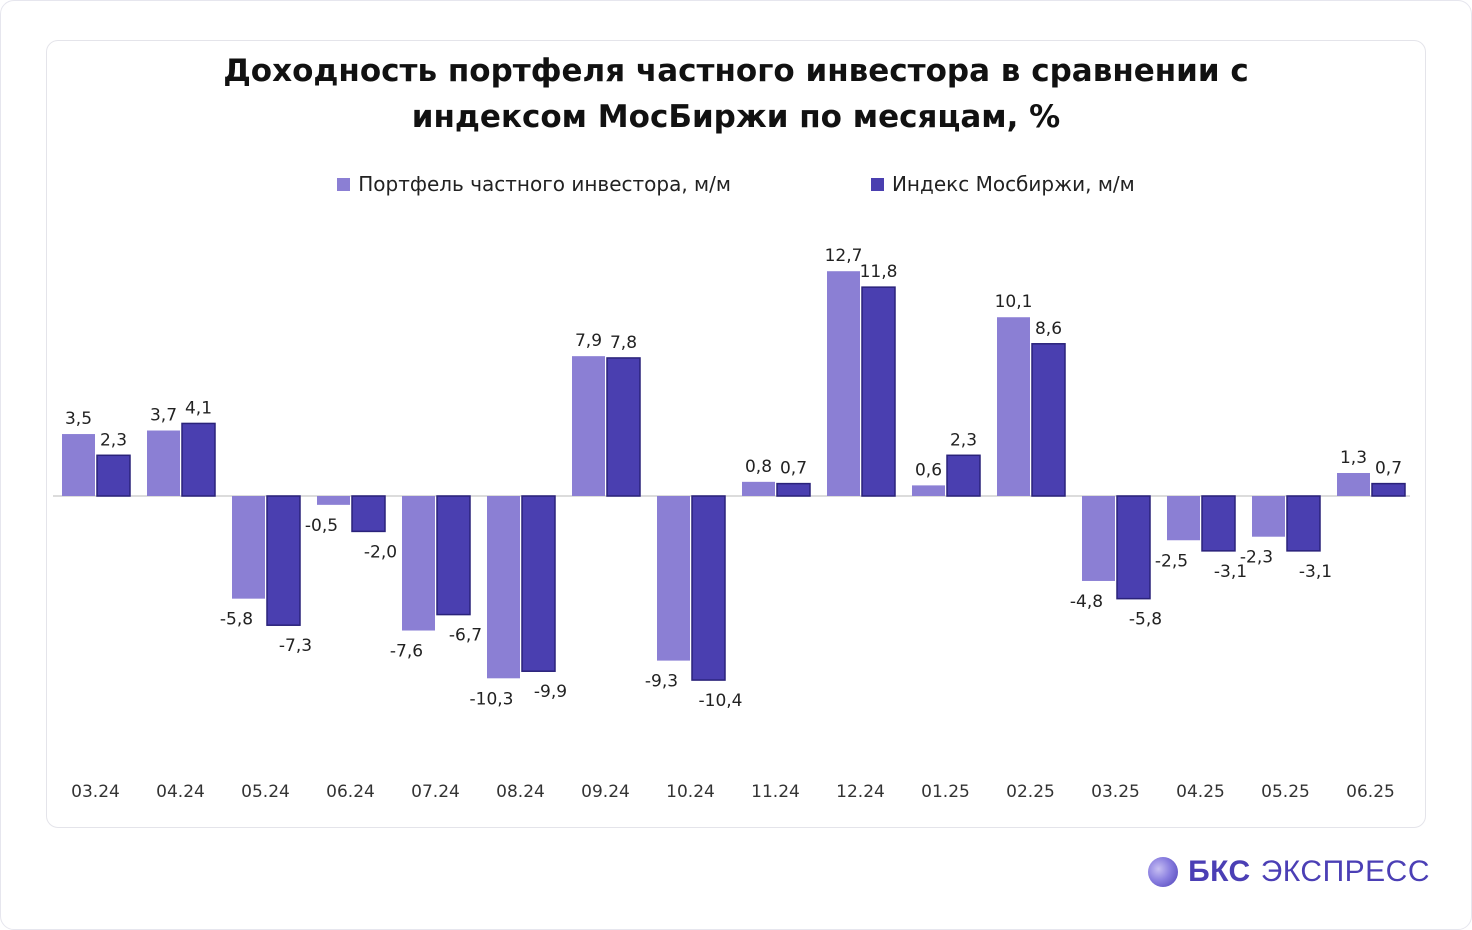  I want to click on data-label-index-04.24: 4,1, so click(198, 408).